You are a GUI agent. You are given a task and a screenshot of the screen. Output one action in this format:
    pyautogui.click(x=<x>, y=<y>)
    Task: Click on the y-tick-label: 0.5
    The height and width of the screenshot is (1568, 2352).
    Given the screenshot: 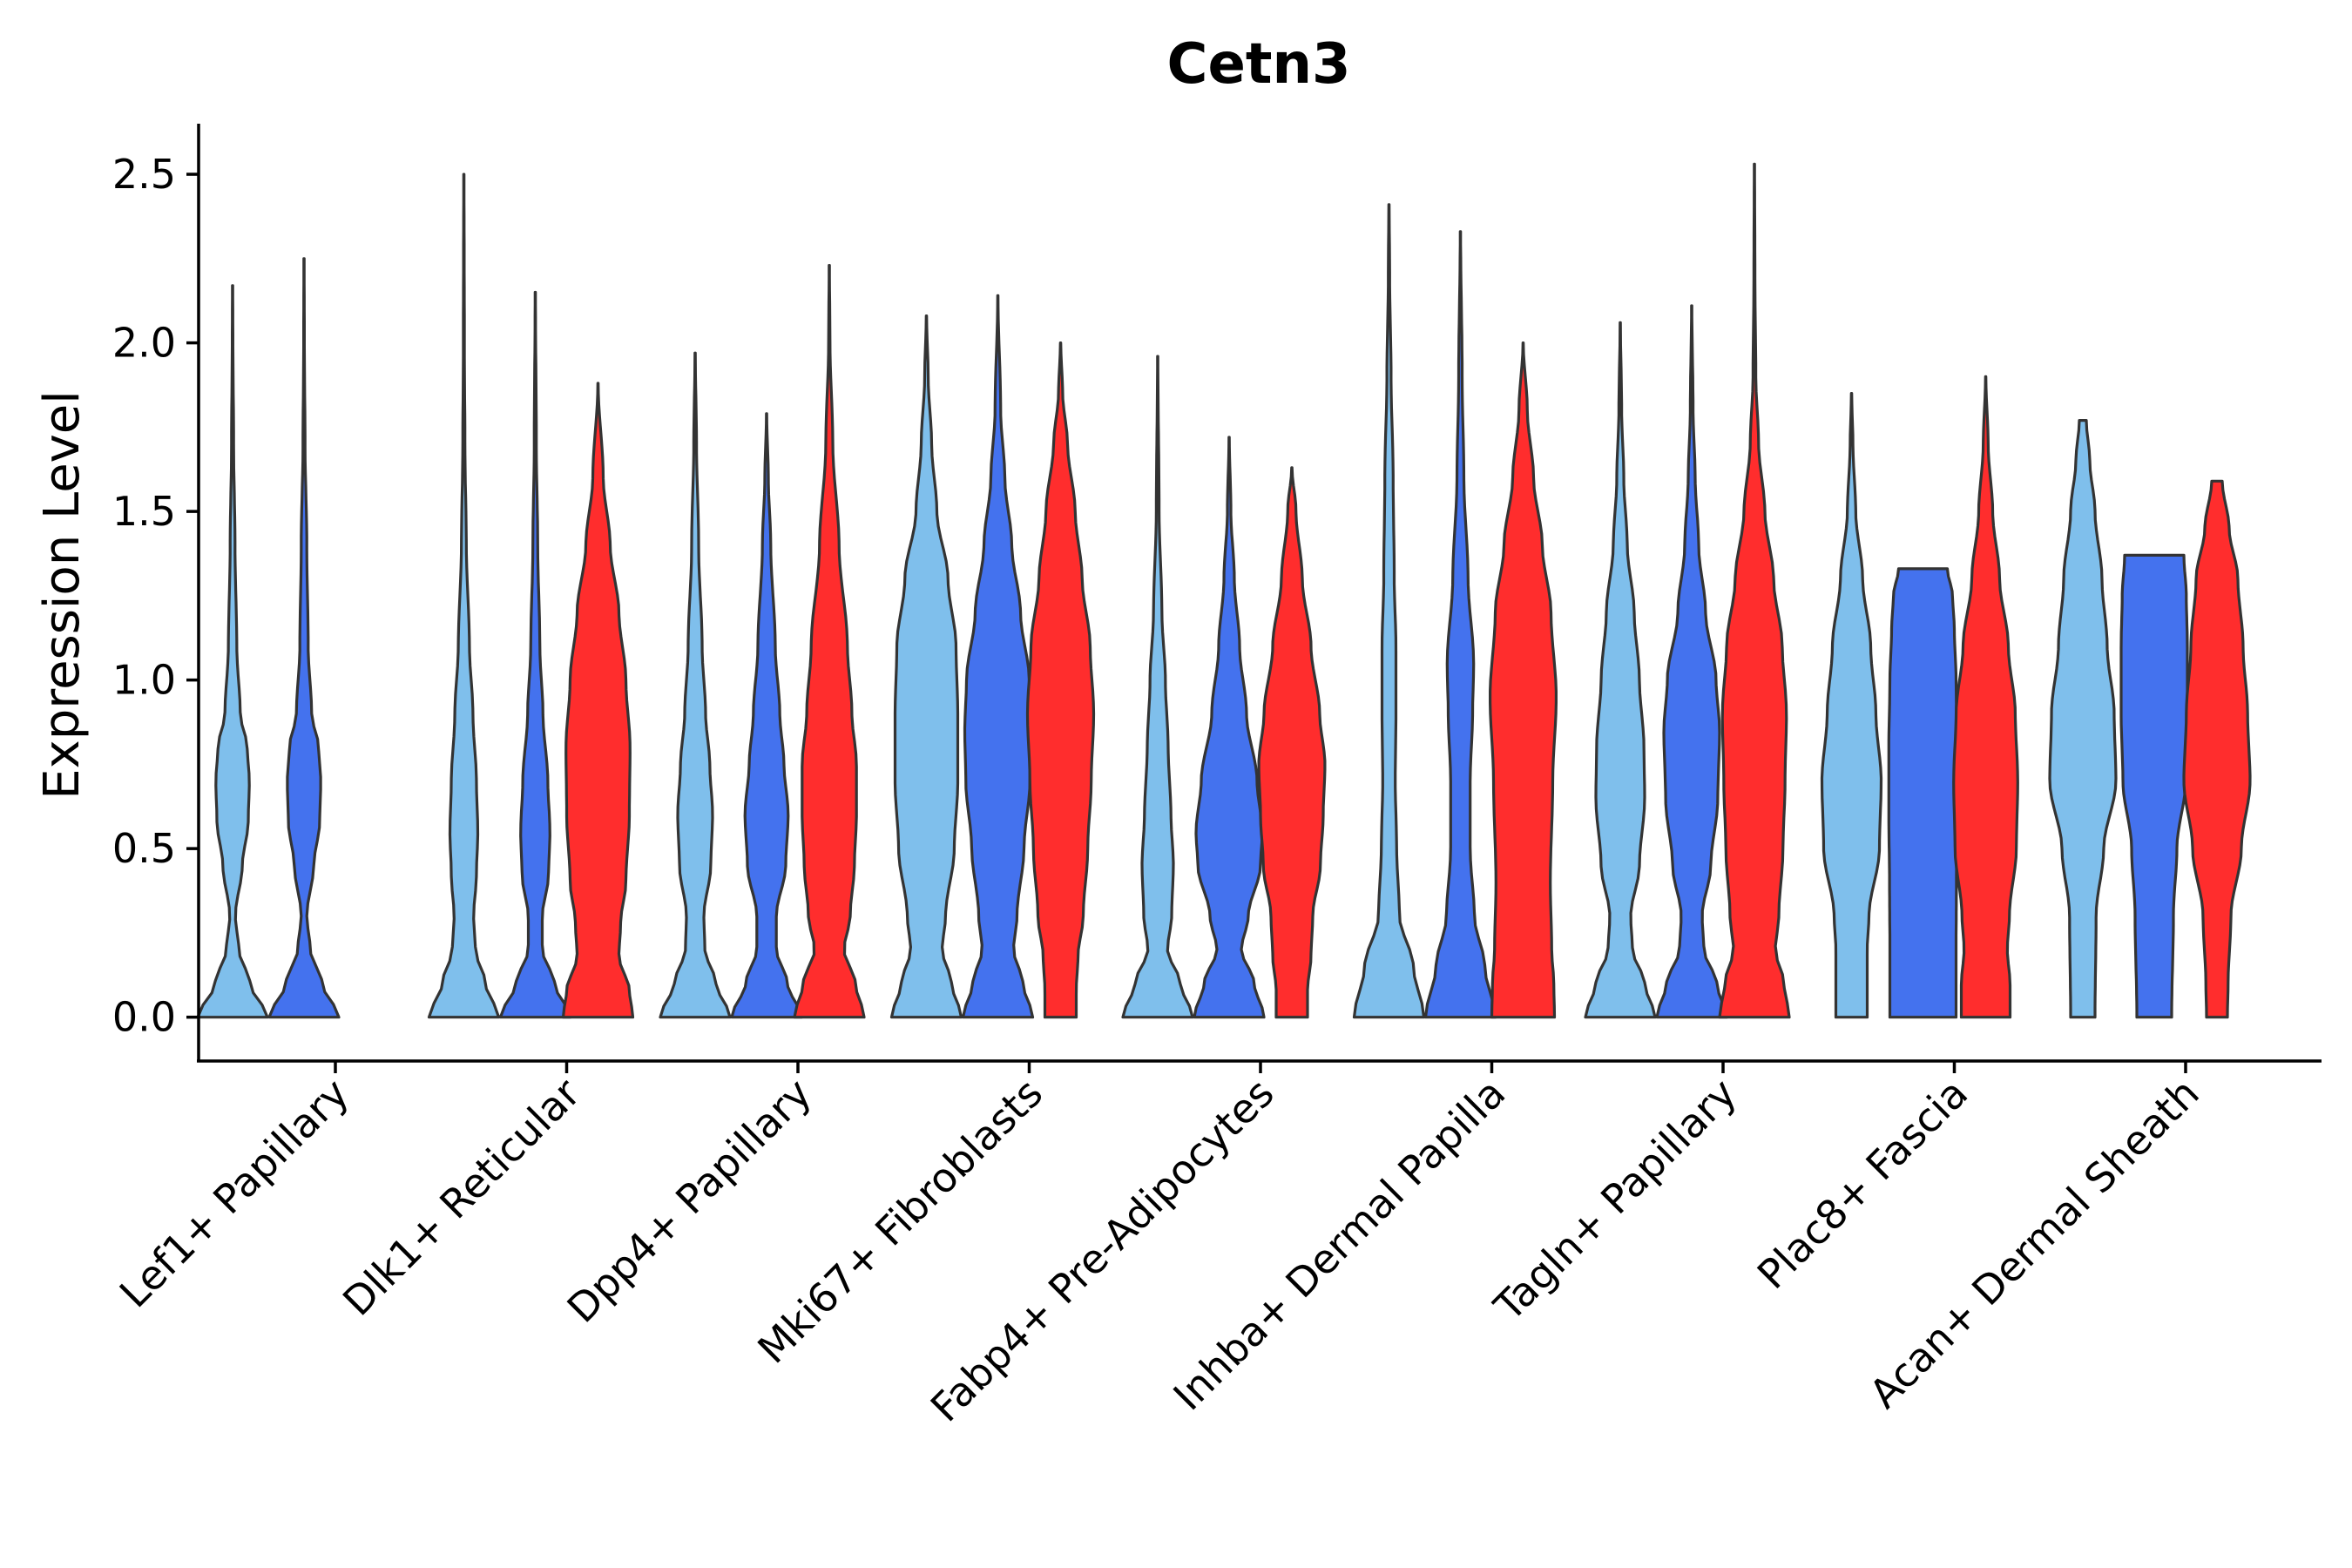 What is the action you would take?
    pyautogui.click(x=144, y=849)
    